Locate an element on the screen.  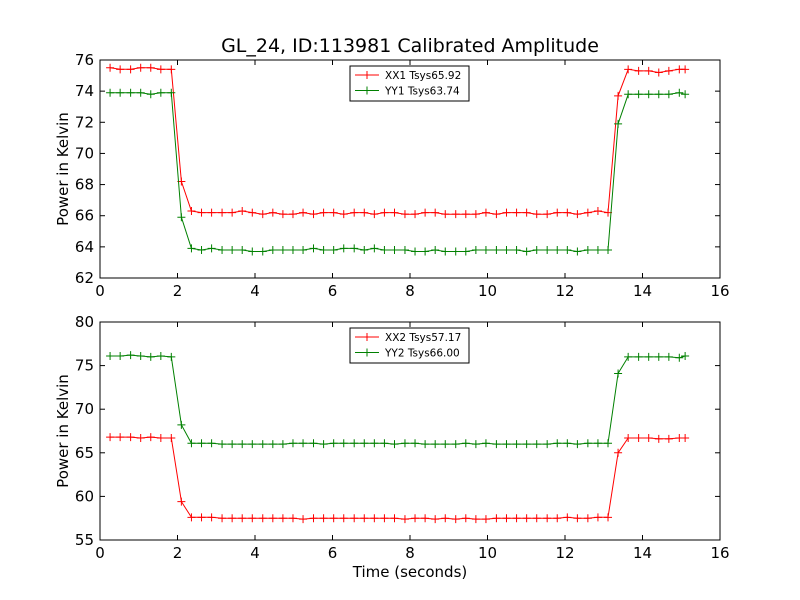
x-axis-label: Time (seconds) is located at coordinates (410, 572).